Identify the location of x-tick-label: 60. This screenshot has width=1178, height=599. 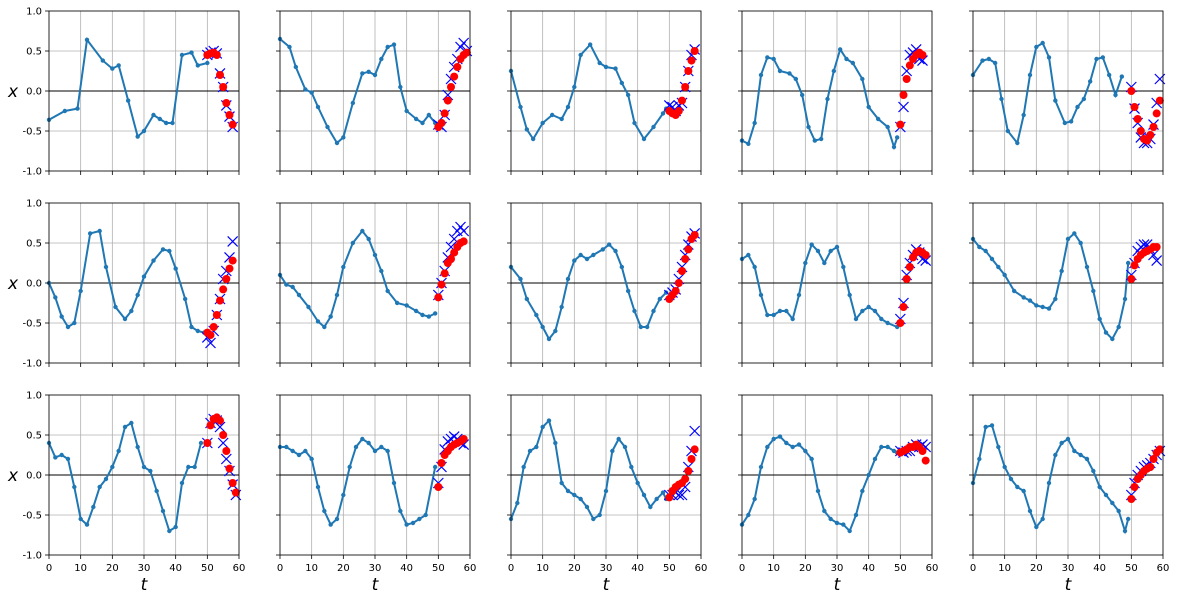
(470, 568).